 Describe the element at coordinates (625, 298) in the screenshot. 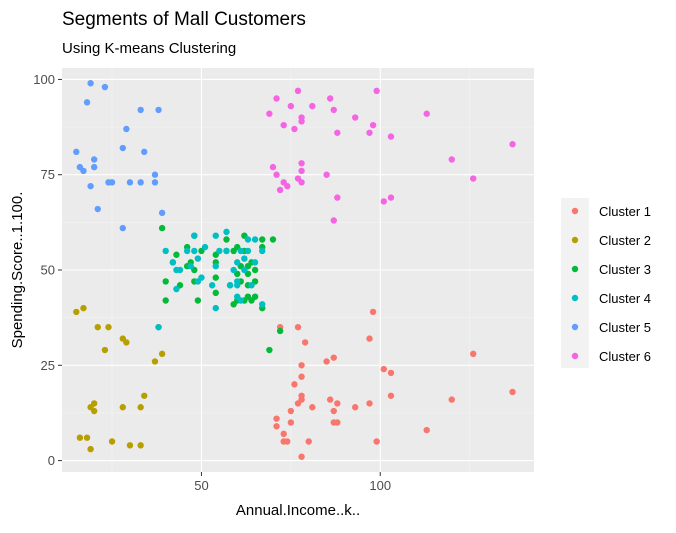

I see `legend-label: Cluster 4` at that location.